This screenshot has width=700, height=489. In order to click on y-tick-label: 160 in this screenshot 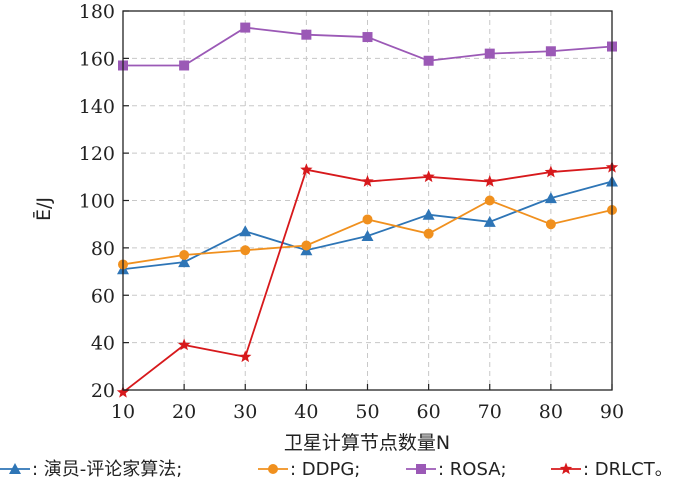, I will do `click(97, 59)`.